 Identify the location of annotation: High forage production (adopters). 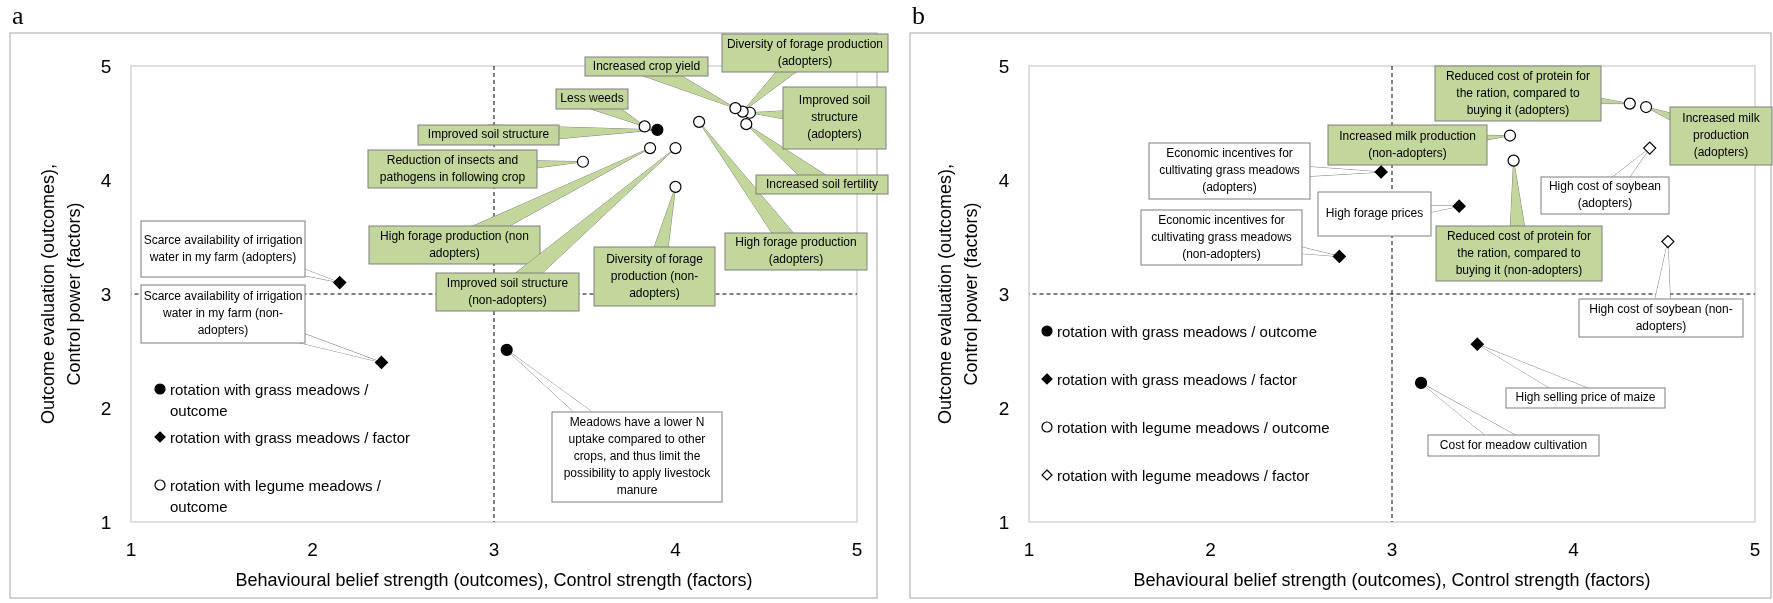
(796, 251).